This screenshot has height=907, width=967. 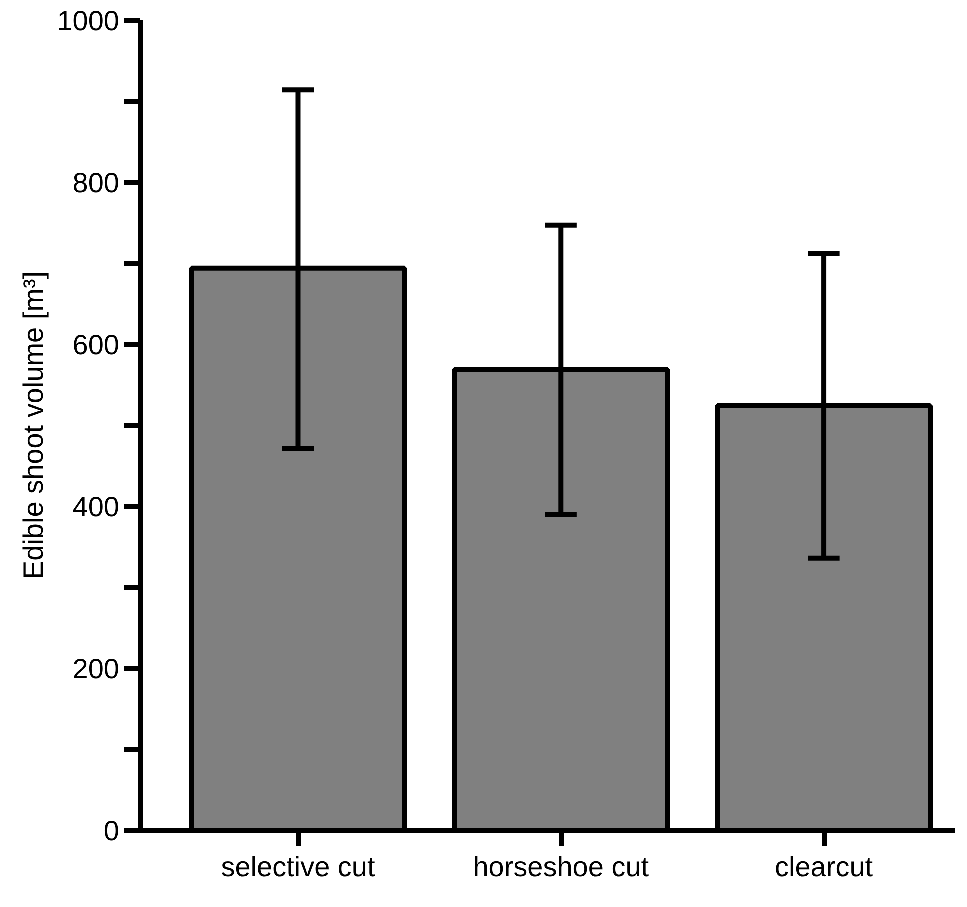 What do you see at coordinates (96, 183) in the screenshot?
I see `y-tick-label: 800` at bounding box center [96, 183].